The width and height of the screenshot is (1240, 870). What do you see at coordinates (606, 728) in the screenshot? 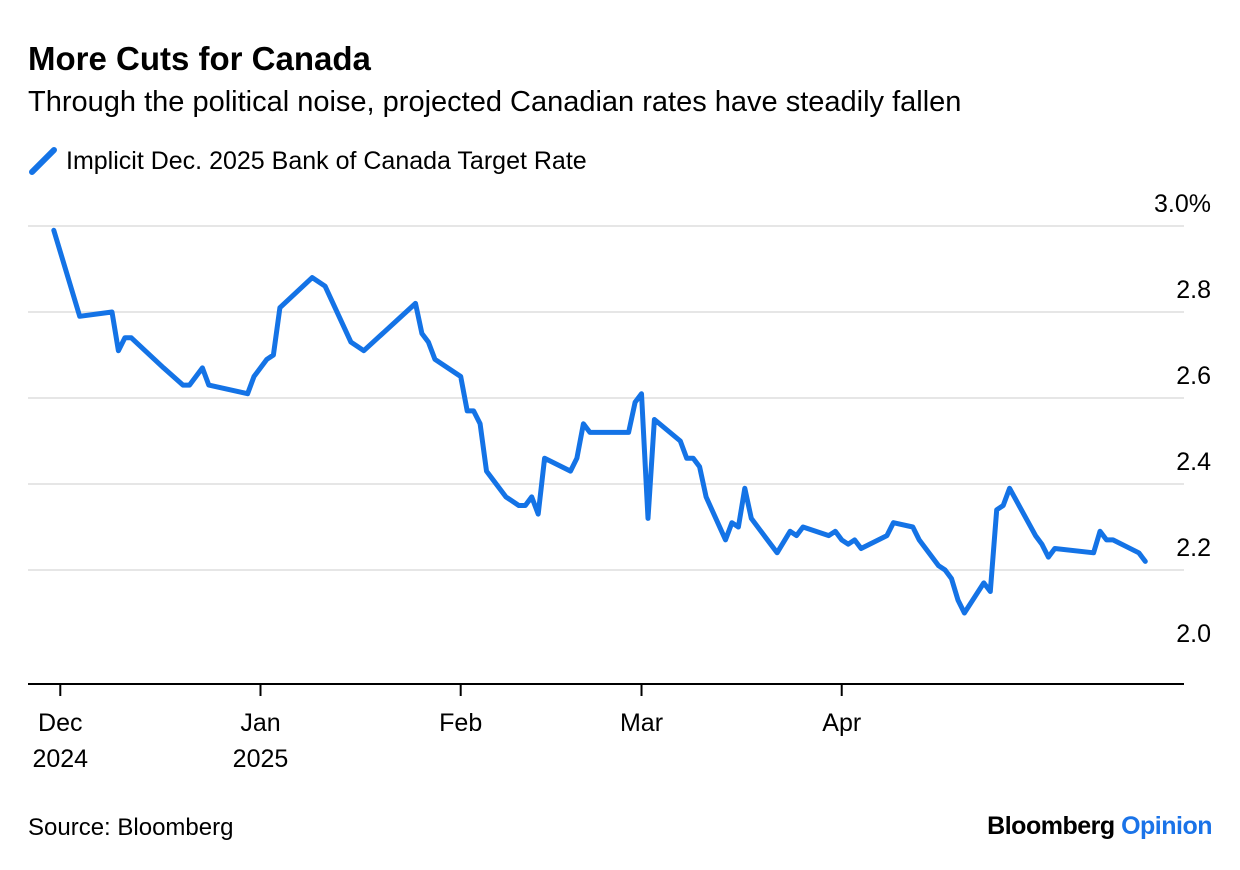
I see `x-axis: Dec 2024 Jan 2025 Feb Mar Apr` at bounding box center [606, 728].